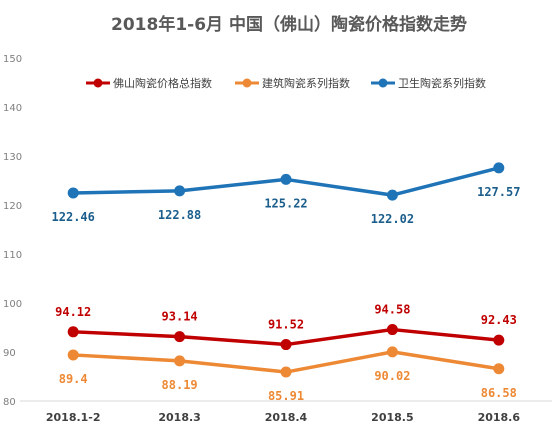 Image resolution: width=559 pixels, height=429 pixels. What do you see at coordinates (392, 219) in the screenshot?
I see `data-label: 122.02` at bounding box center [392, 219].